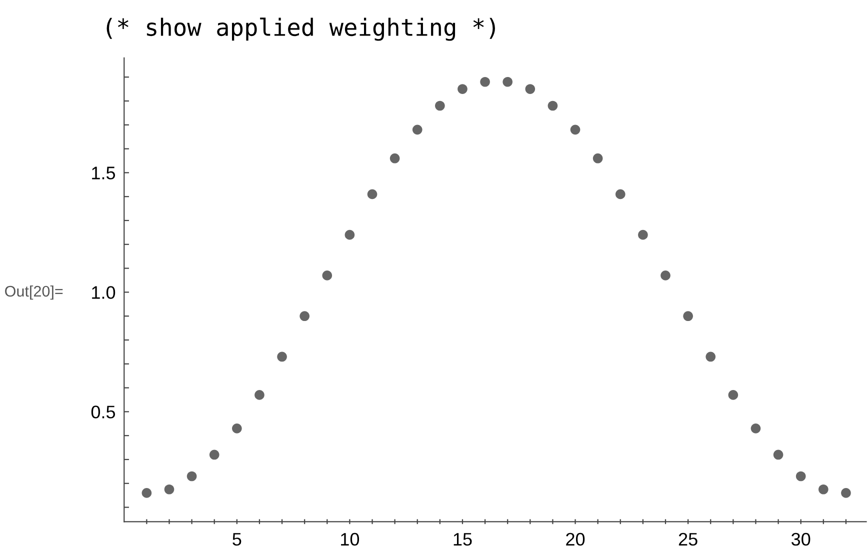  What do you see at coordinates (300, 29) in the screenshot?
I see `chart-title: (* show applied weighting *)` at bounding box center [300, 29].